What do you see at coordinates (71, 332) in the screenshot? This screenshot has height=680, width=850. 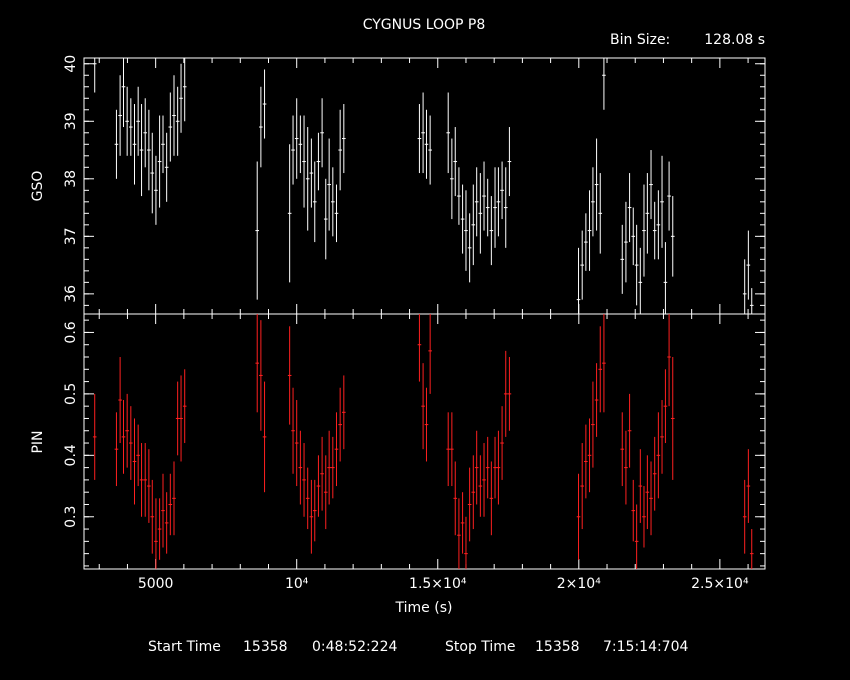 I see `pin-y-tick-label: 0.6` at bounding box center [71, 332].